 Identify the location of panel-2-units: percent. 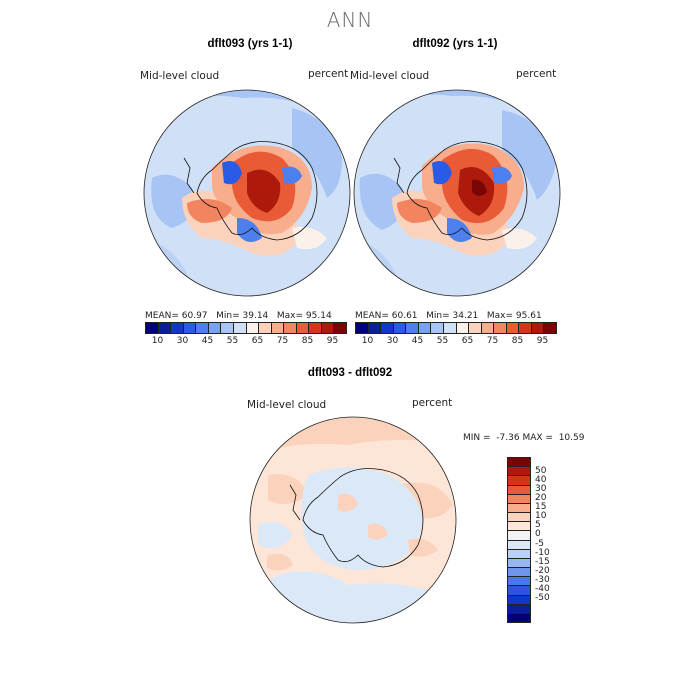
(536, 74).